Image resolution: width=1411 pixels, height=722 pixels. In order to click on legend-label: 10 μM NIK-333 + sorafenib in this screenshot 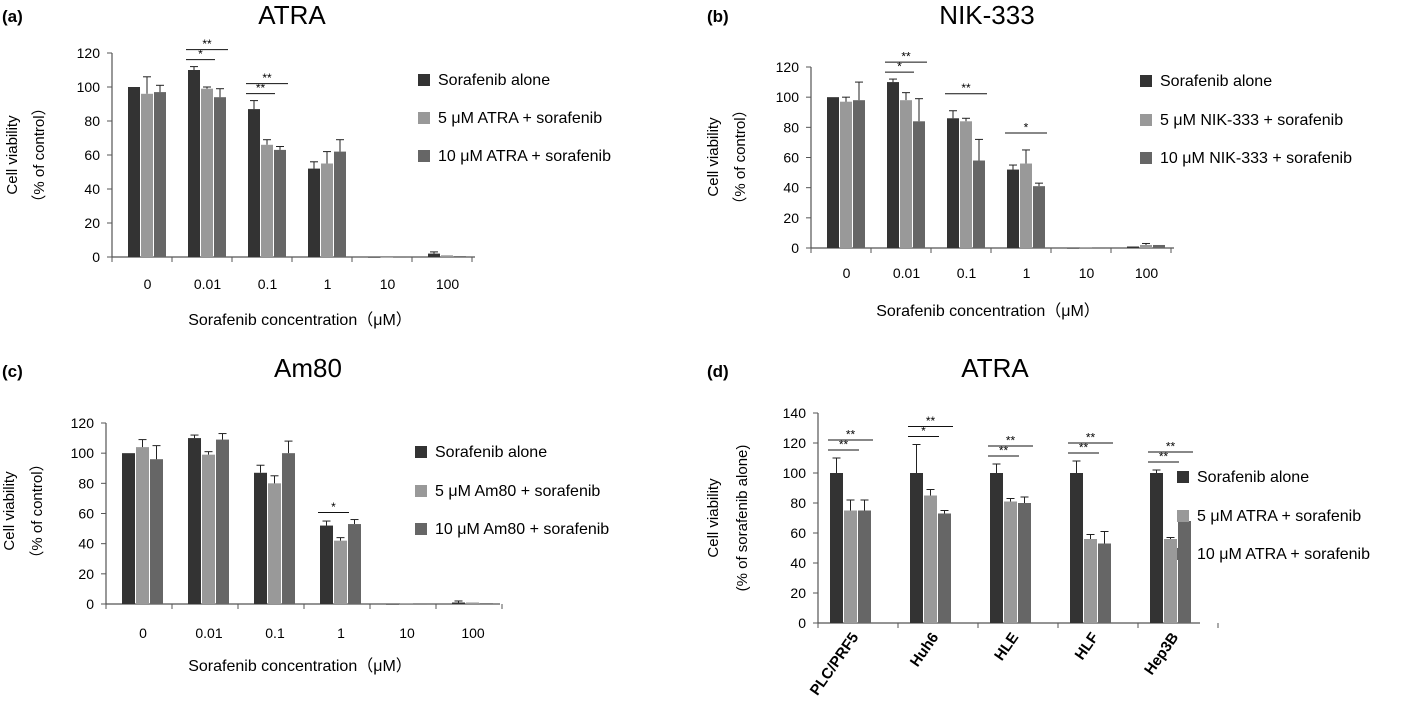, I will do `click(1256, 158)`.